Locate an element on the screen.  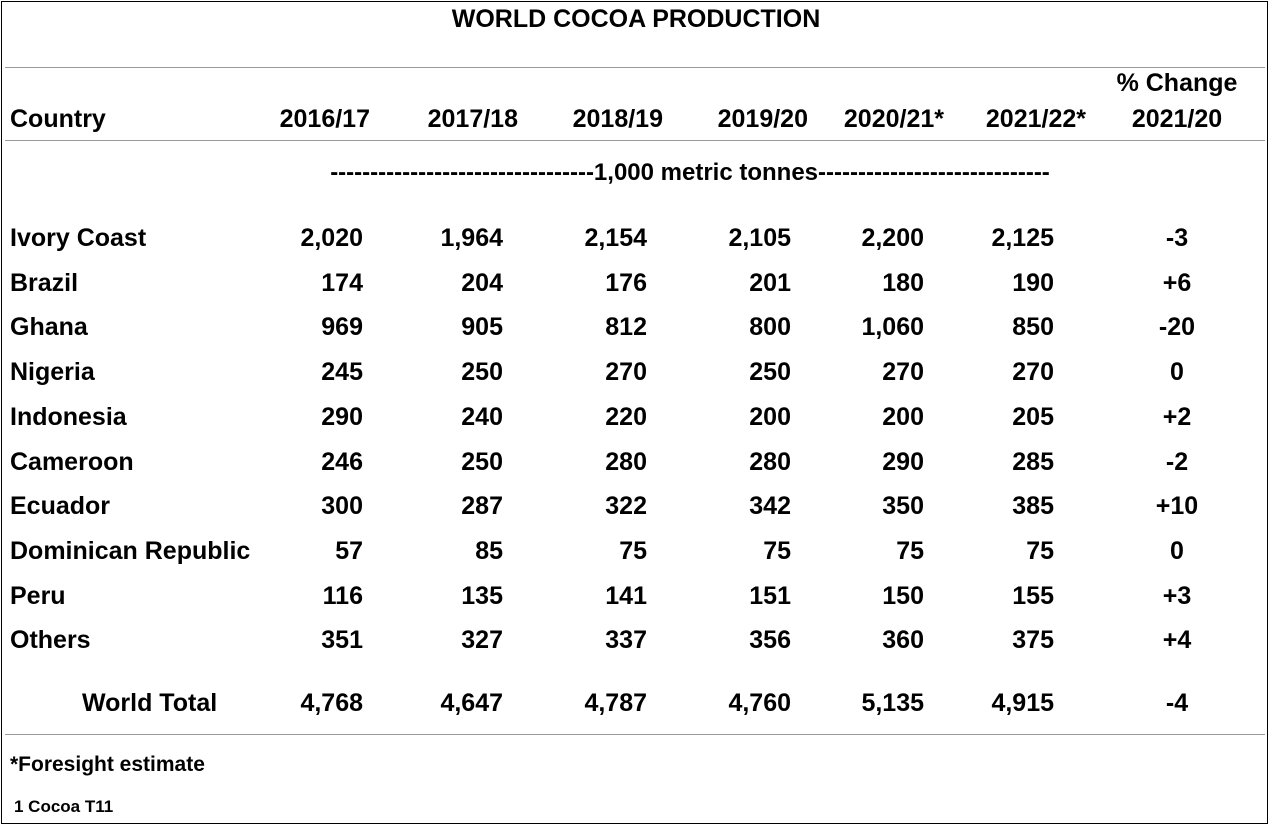
total-value: 4,647 is located at coordinates (471, 703).